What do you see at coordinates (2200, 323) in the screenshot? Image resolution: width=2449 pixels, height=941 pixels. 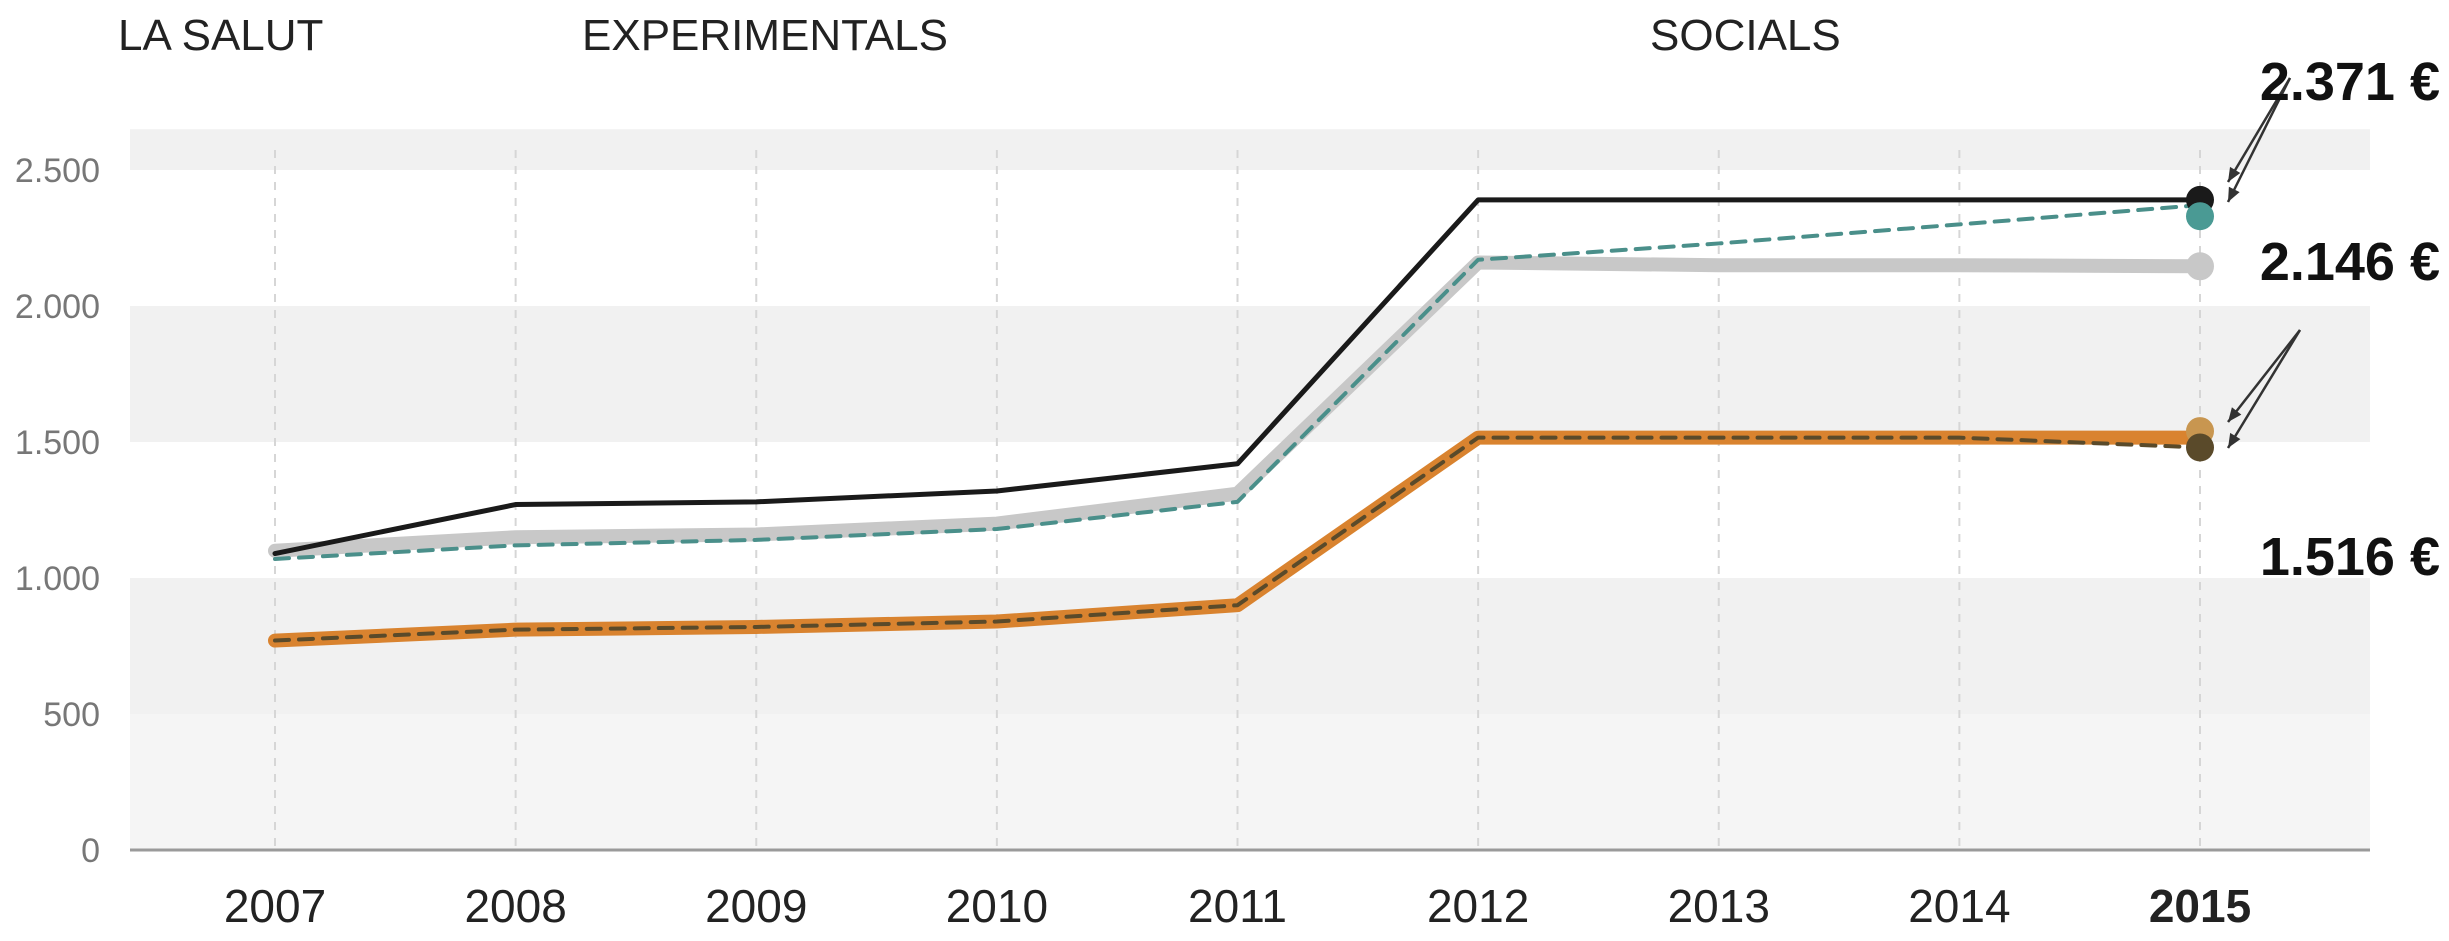 I see `end-points` at bounding box center [2200, 323].